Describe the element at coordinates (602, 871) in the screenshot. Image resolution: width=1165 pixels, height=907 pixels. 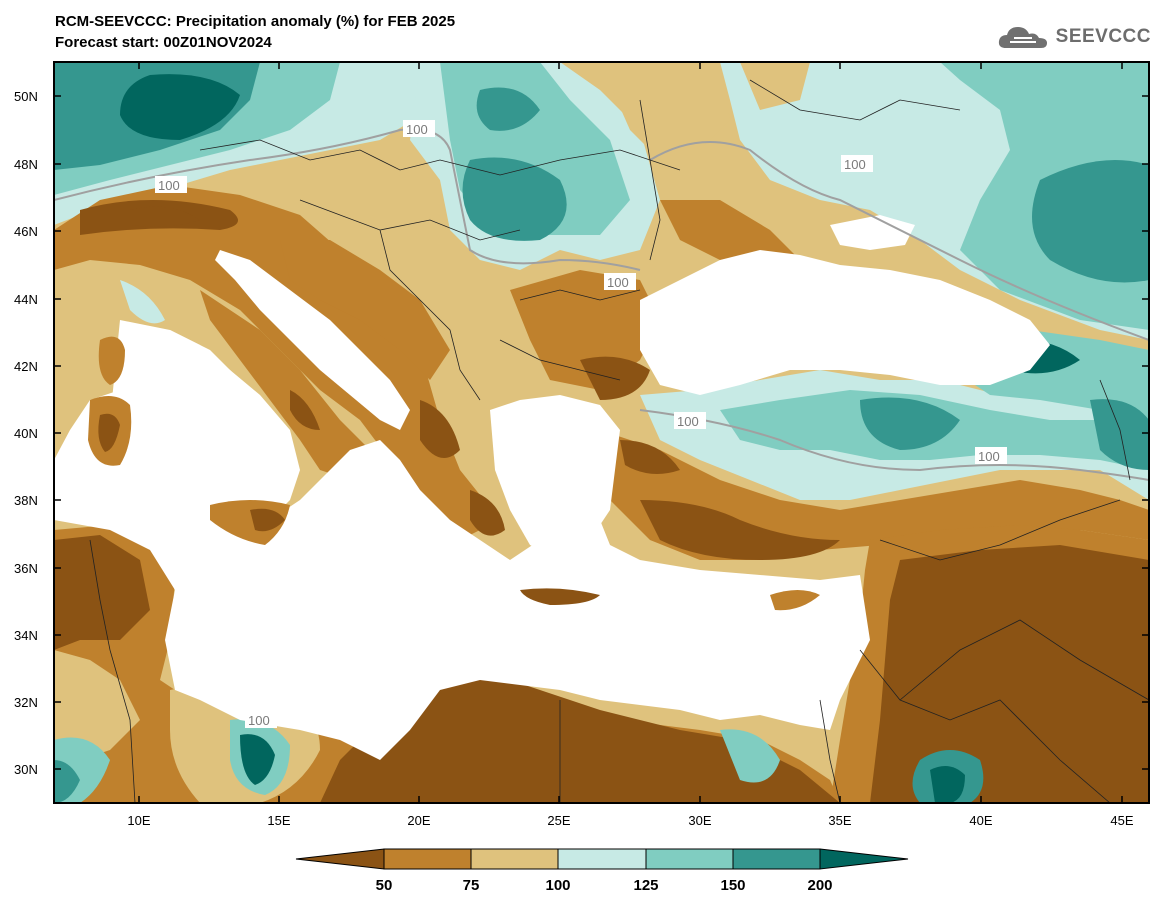
I see `colorbar: 50 75 100 125 150 200` at that location.